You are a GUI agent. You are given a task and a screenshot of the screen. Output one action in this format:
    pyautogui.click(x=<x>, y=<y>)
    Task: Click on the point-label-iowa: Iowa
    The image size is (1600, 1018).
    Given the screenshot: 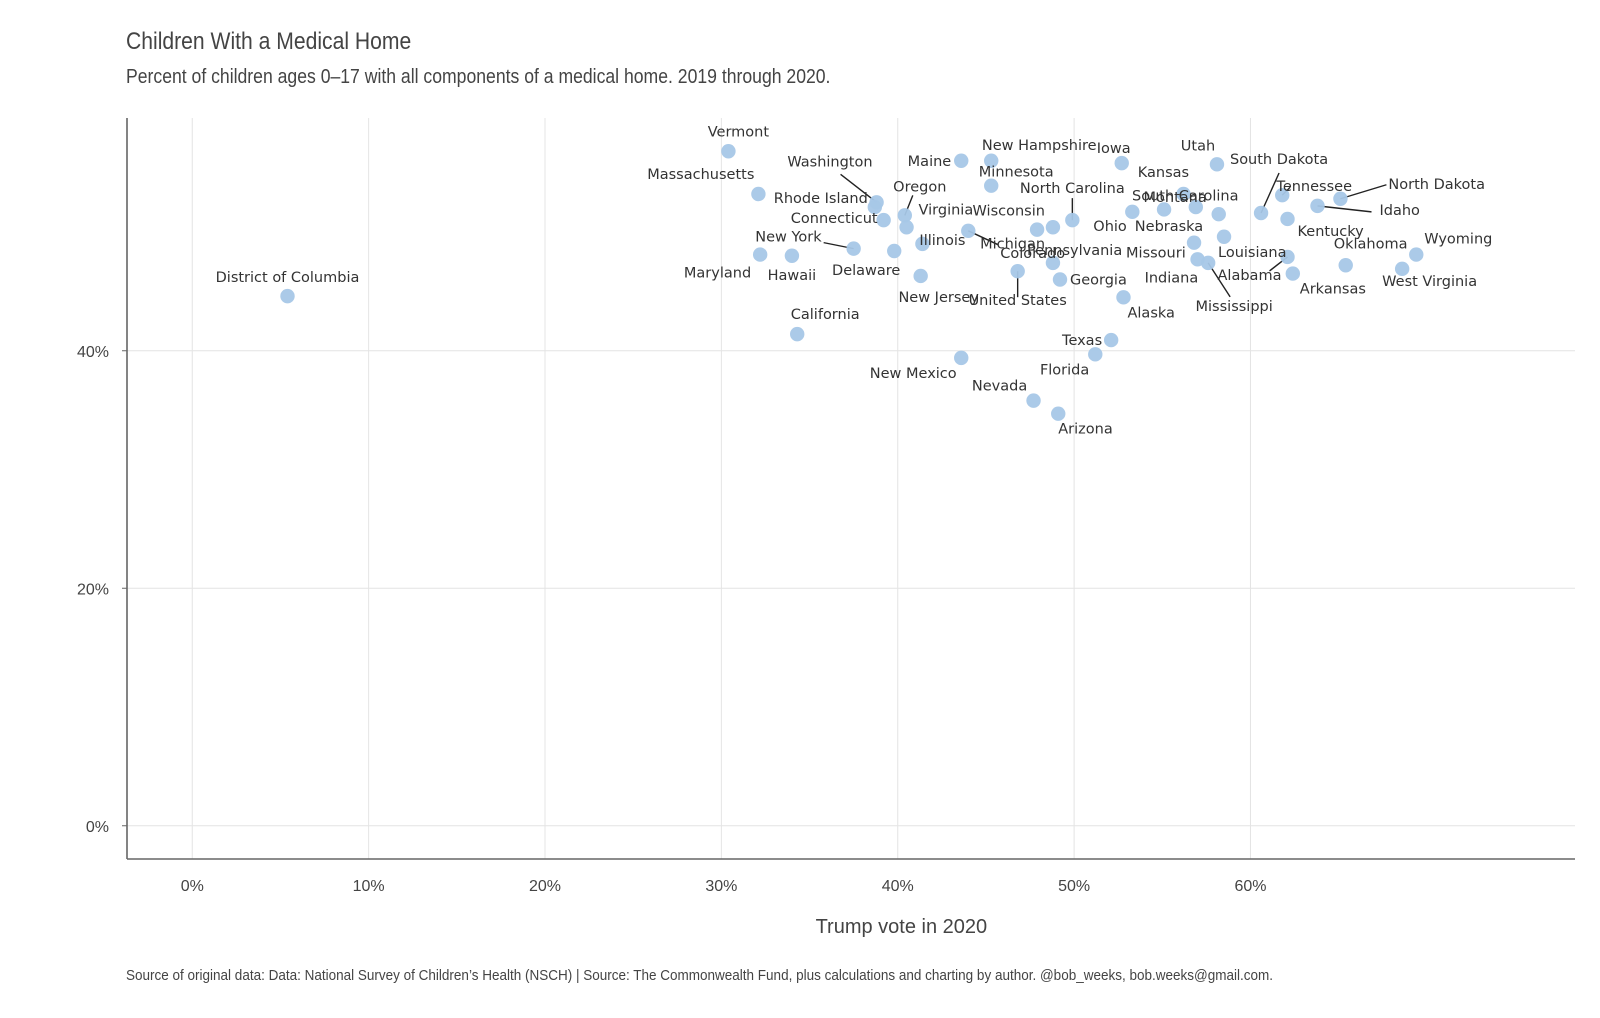 What is the action you would take?
    pyautogui.click(x=1114, y=149)
    